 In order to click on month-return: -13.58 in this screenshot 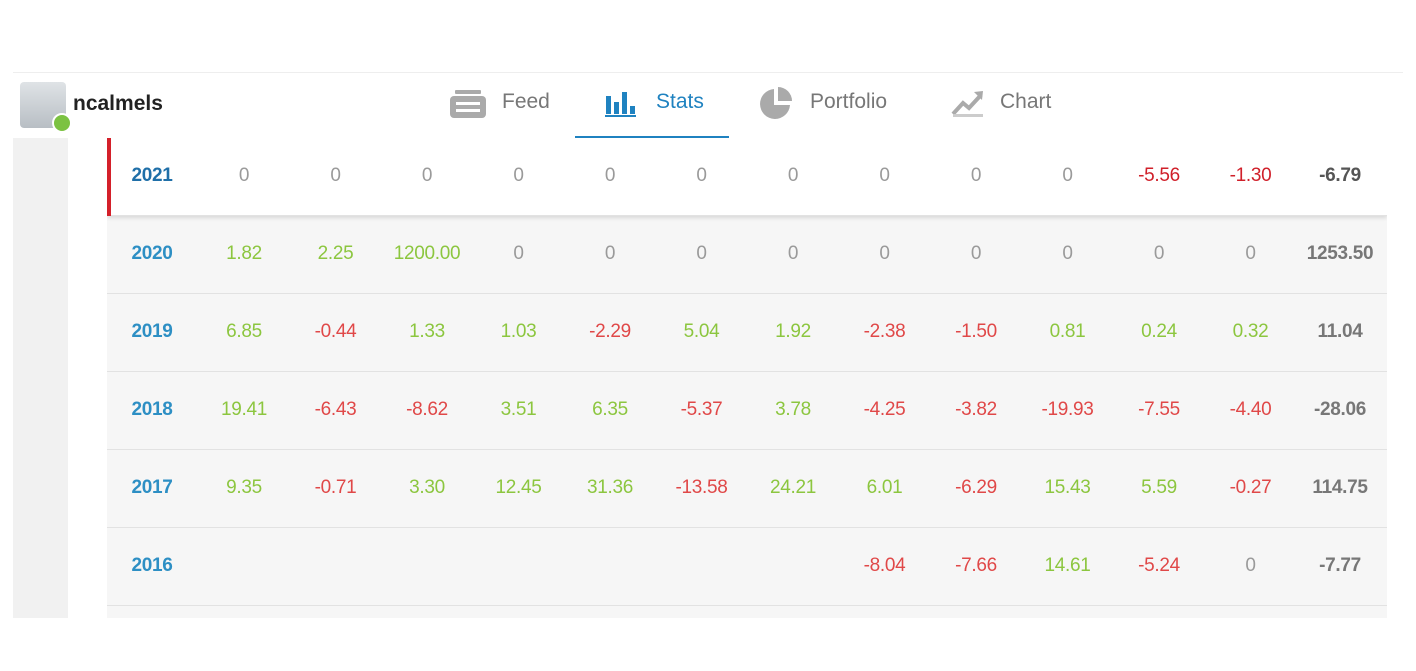, I will do `click(701, 487)`.